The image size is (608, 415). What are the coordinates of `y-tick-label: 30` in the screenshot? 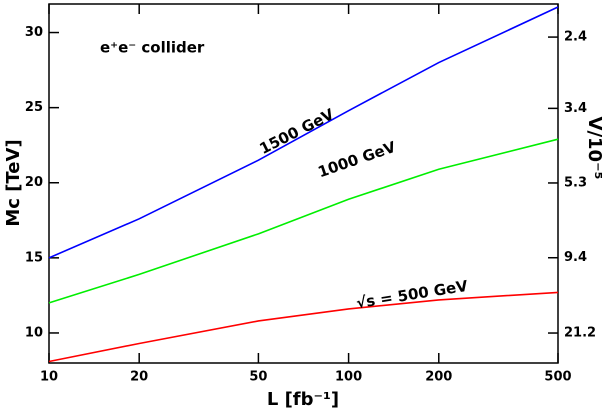 It's located at (34, 32).